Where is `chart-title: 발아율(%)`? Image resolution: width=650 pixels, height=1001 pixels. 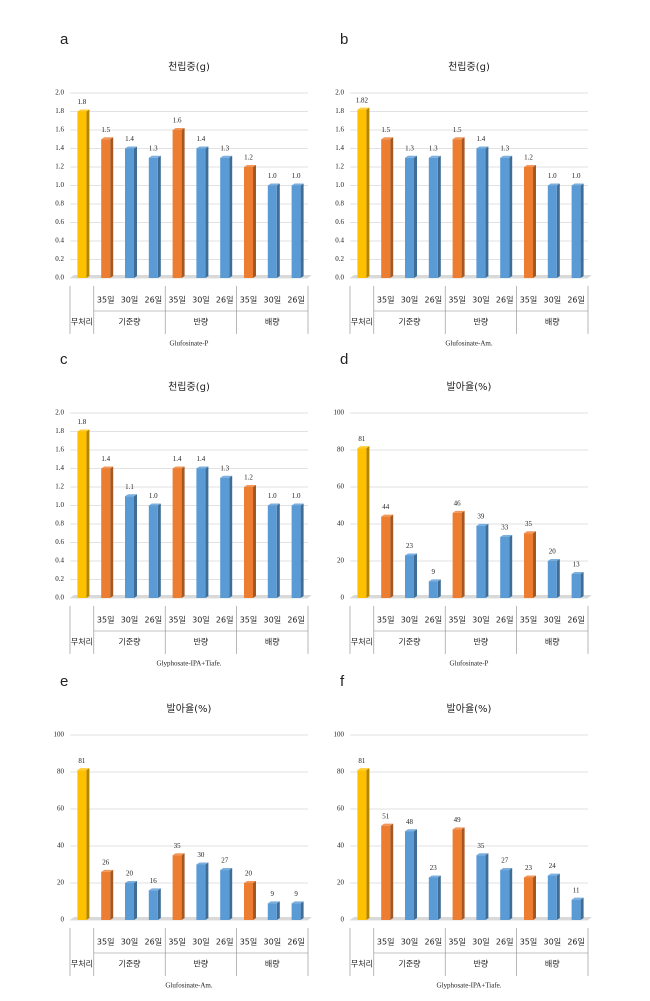 chart-title: 발아율(%) is located at coordinates (469, 387).